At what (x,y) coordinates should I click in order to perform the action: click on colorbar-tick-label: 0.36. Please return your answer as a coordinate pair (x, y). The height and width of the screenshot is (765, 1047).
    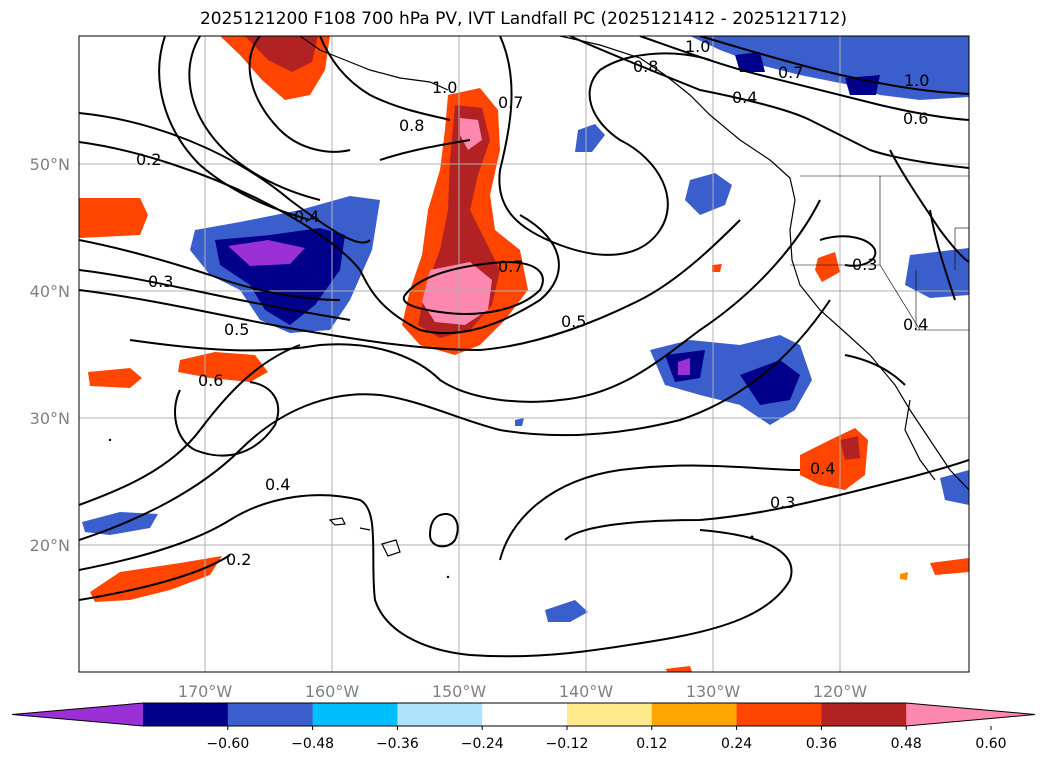
    Looking at the image, I should click on (821, 744).